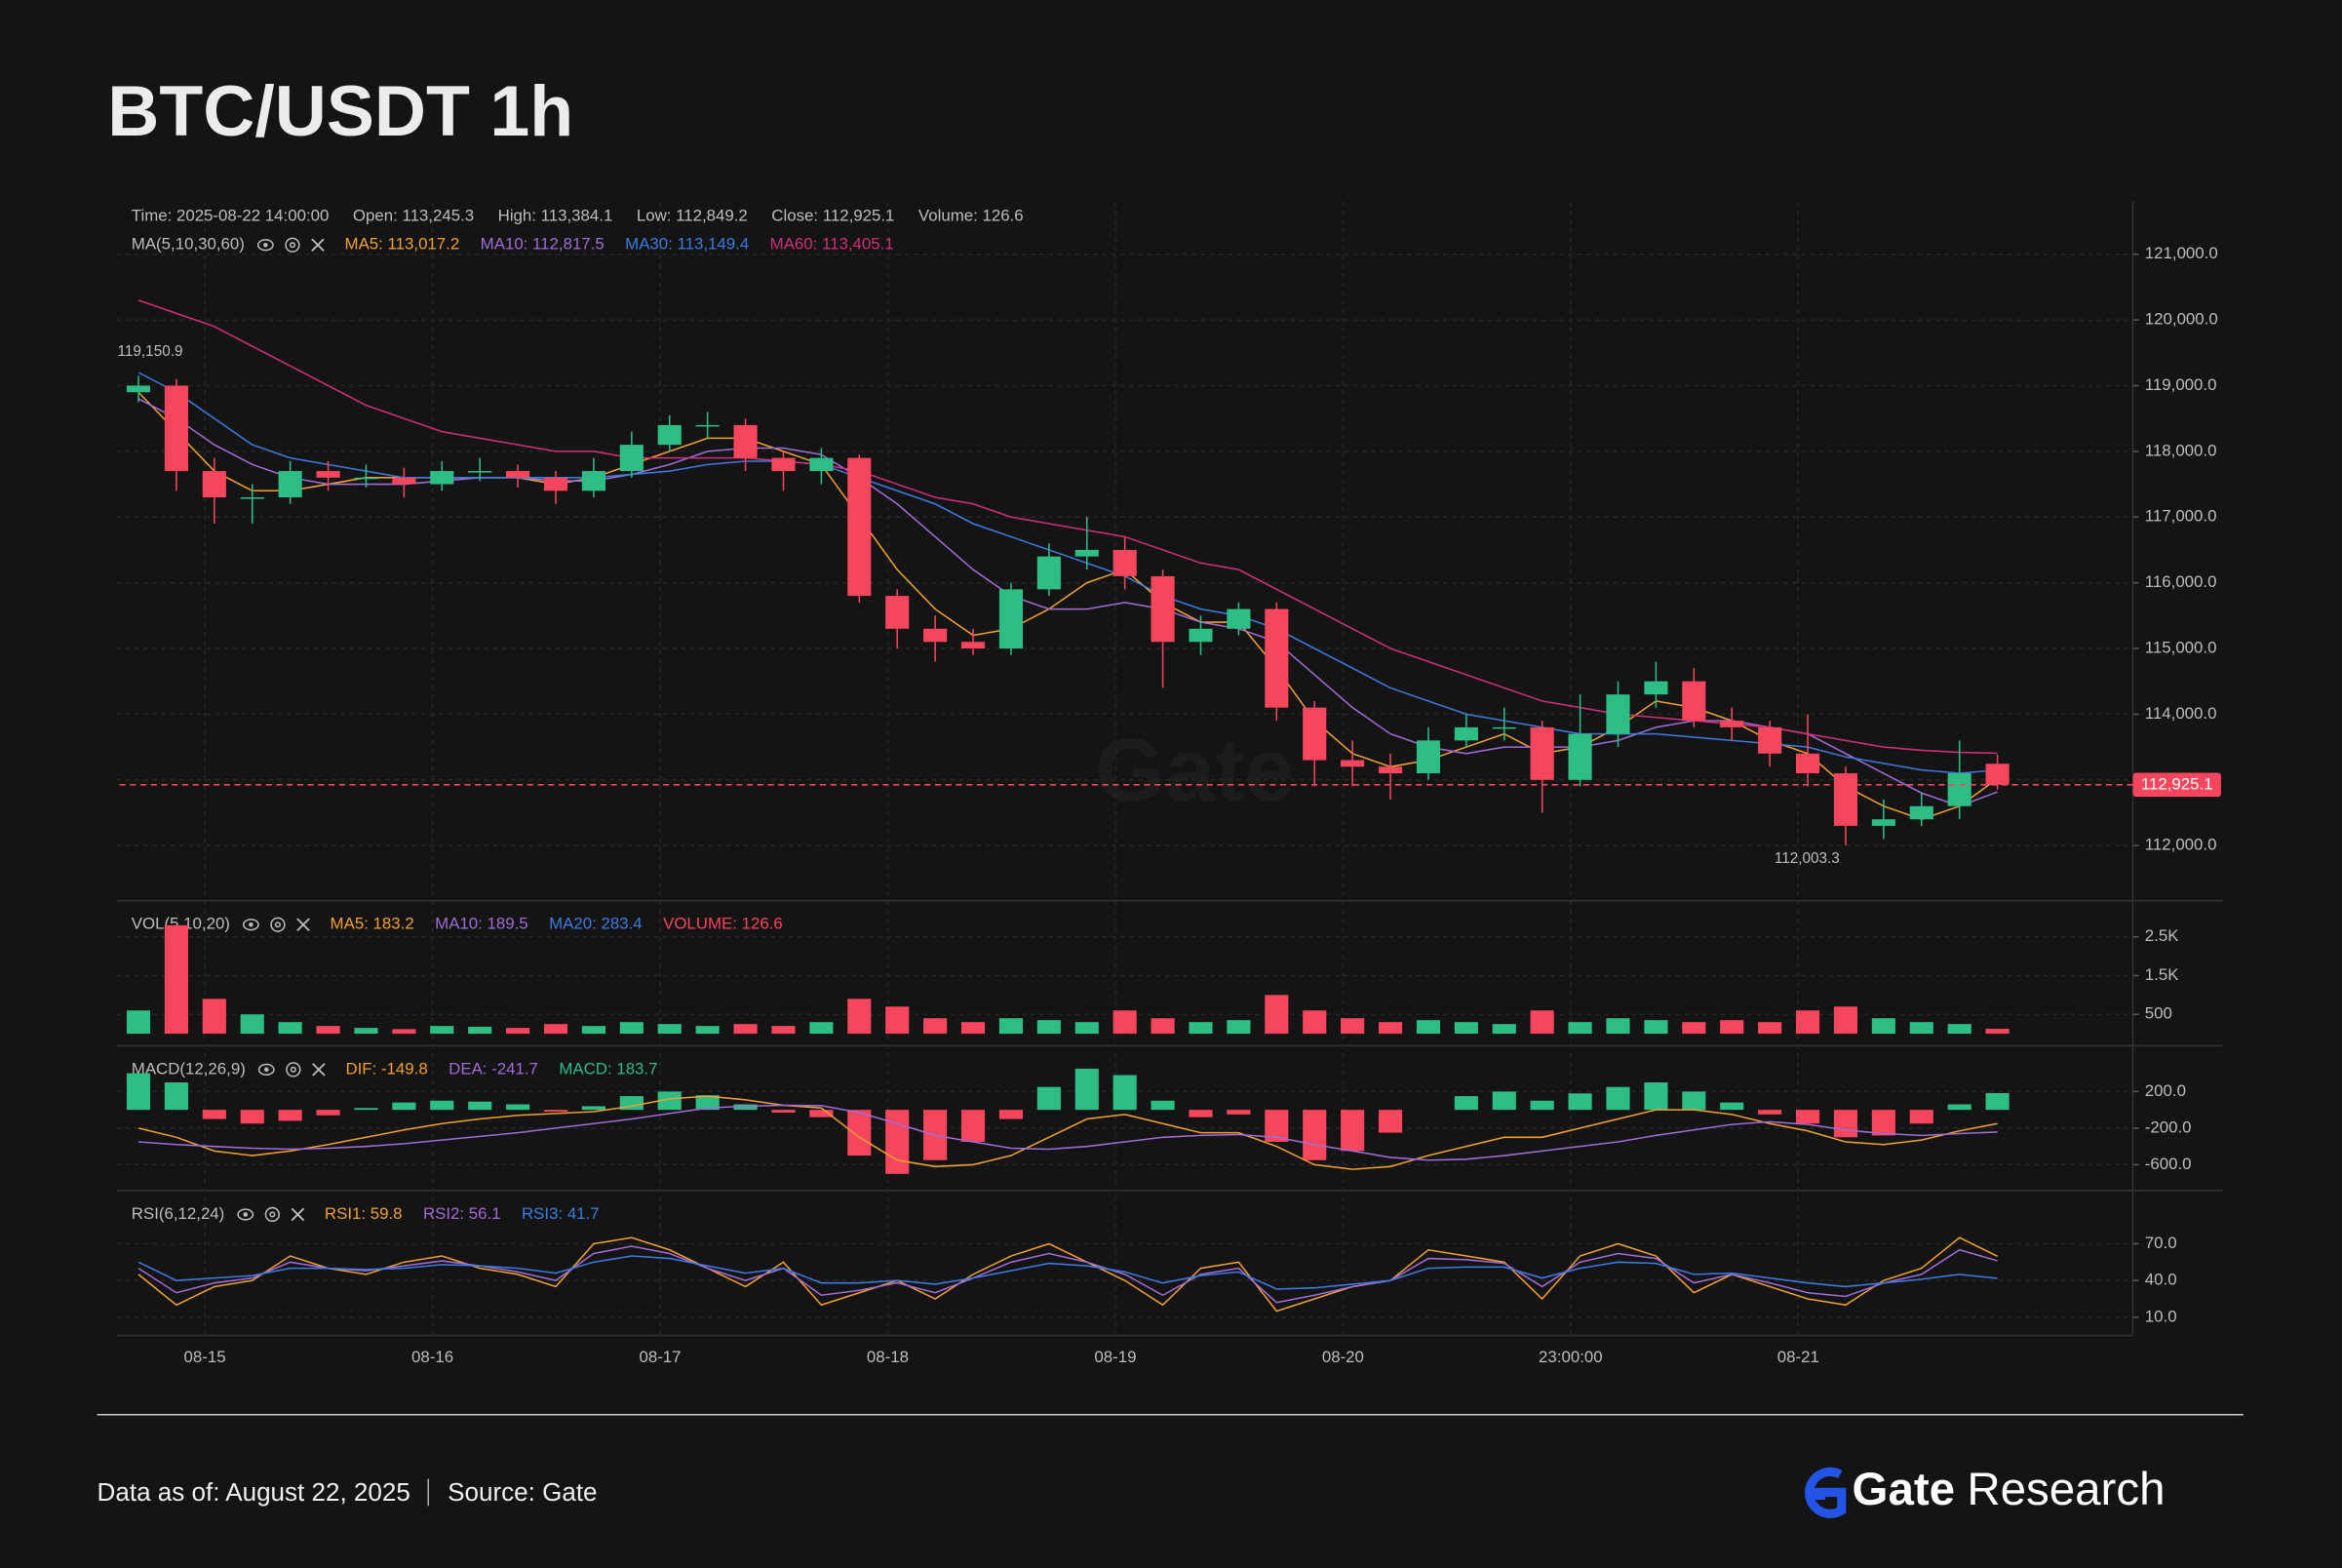 The image size is (2342, 1568). What do you see at coordinates (1904, 1489) in the screenshot?
I see `brand-name: Gate` at bounding box center [1904, 1489].